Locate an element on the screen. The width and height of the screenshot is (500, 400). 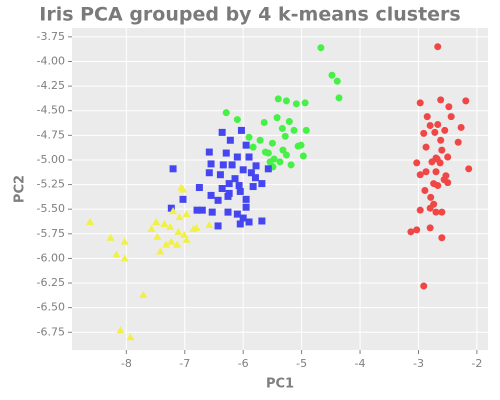
x-tick-label: -3 is located at coordinates (418, 363).